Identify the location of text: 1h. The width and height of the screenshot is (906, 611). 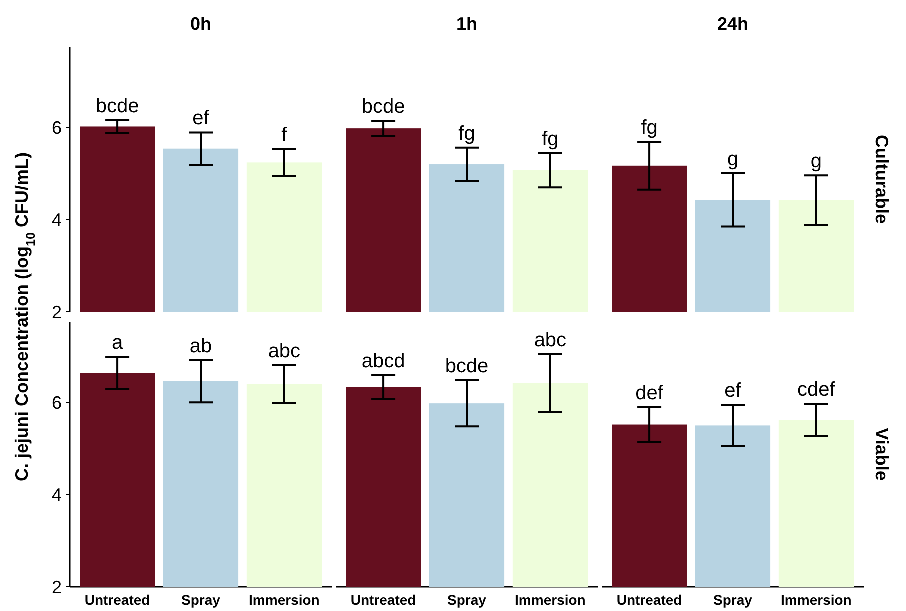
(467, 24).